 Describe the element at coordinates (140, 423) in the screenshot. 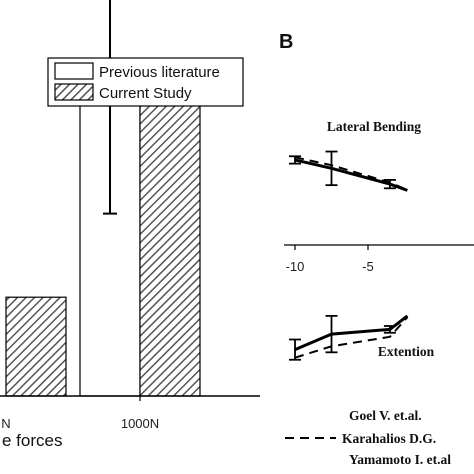

I see `x-tick-label: 1000N` at that location.